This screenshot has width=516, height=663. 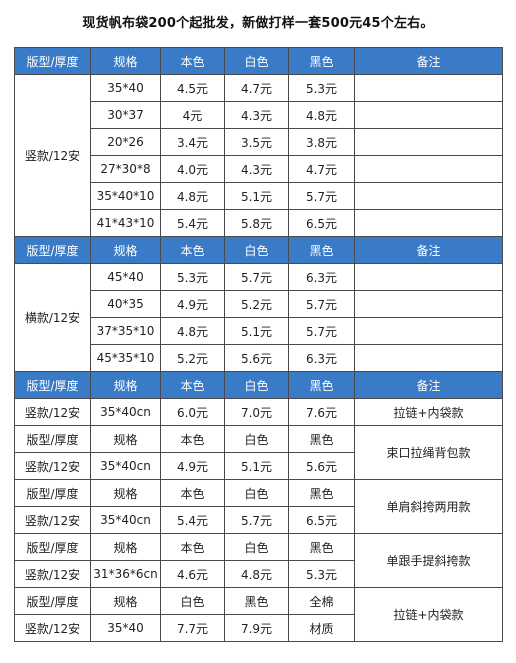 What do you see at coordinates (125, 331) in the screenshot?
I see `table-cell: 37*35*10` at bounding box center [125, 331].